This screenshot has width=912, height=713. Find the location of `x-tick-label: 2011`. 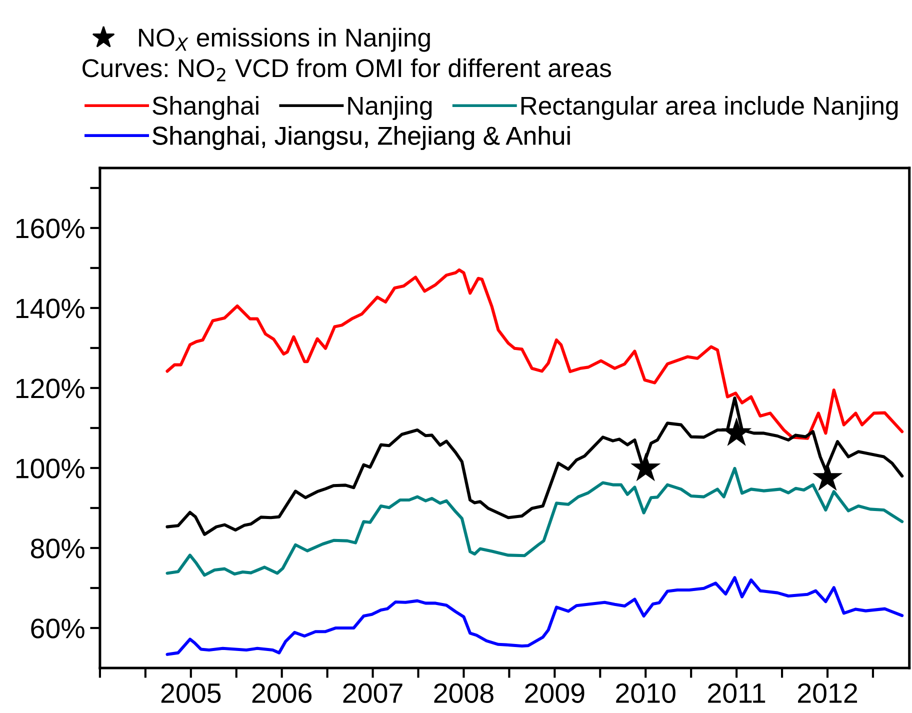

x-tick-label: 2011 is located at coordinates (737, 693).